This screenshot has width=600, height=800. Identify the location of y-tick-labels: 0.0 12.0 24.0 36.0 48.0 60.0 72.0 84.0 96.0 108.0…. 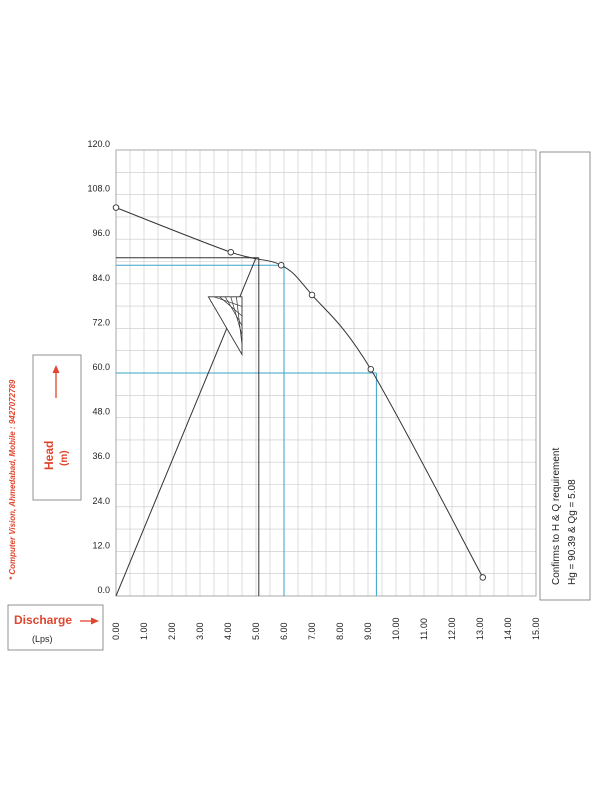
(98, 367).